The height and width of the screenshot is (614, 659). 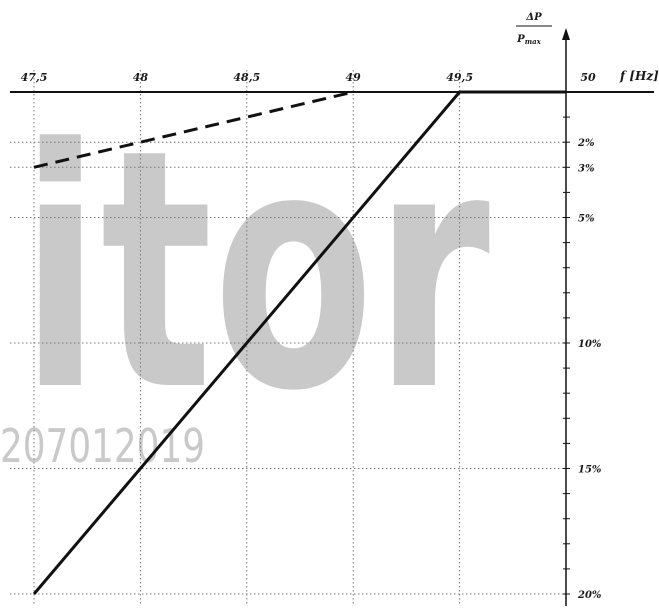 I want to click on dashed-series-line, so click(x=193, y=129).